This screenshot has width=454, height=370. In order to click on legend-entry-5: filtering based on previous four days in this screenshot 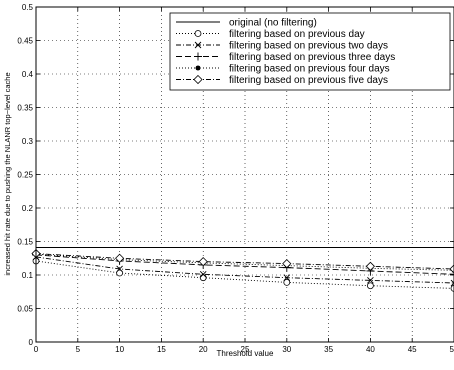, I will do `click(283, 69)`.